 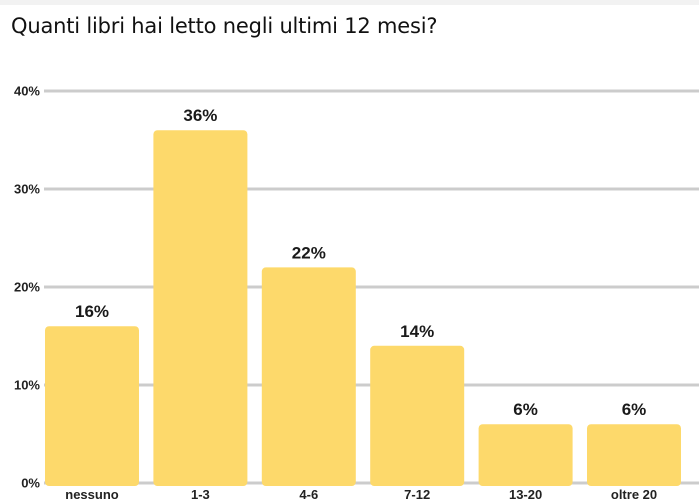 I want to click on category-label: oltre 20, so click(x=634, y=494).